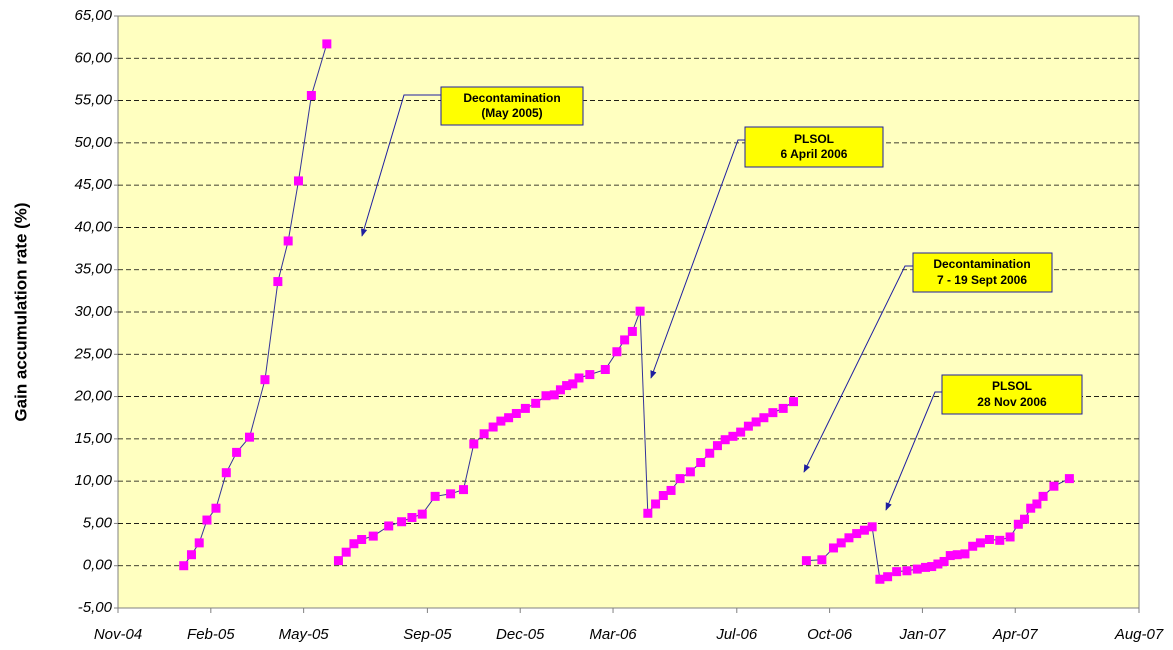 This screenshot has height=650, width=1173. I want to click on y-tick-label: 35,00, so click(93, 269).